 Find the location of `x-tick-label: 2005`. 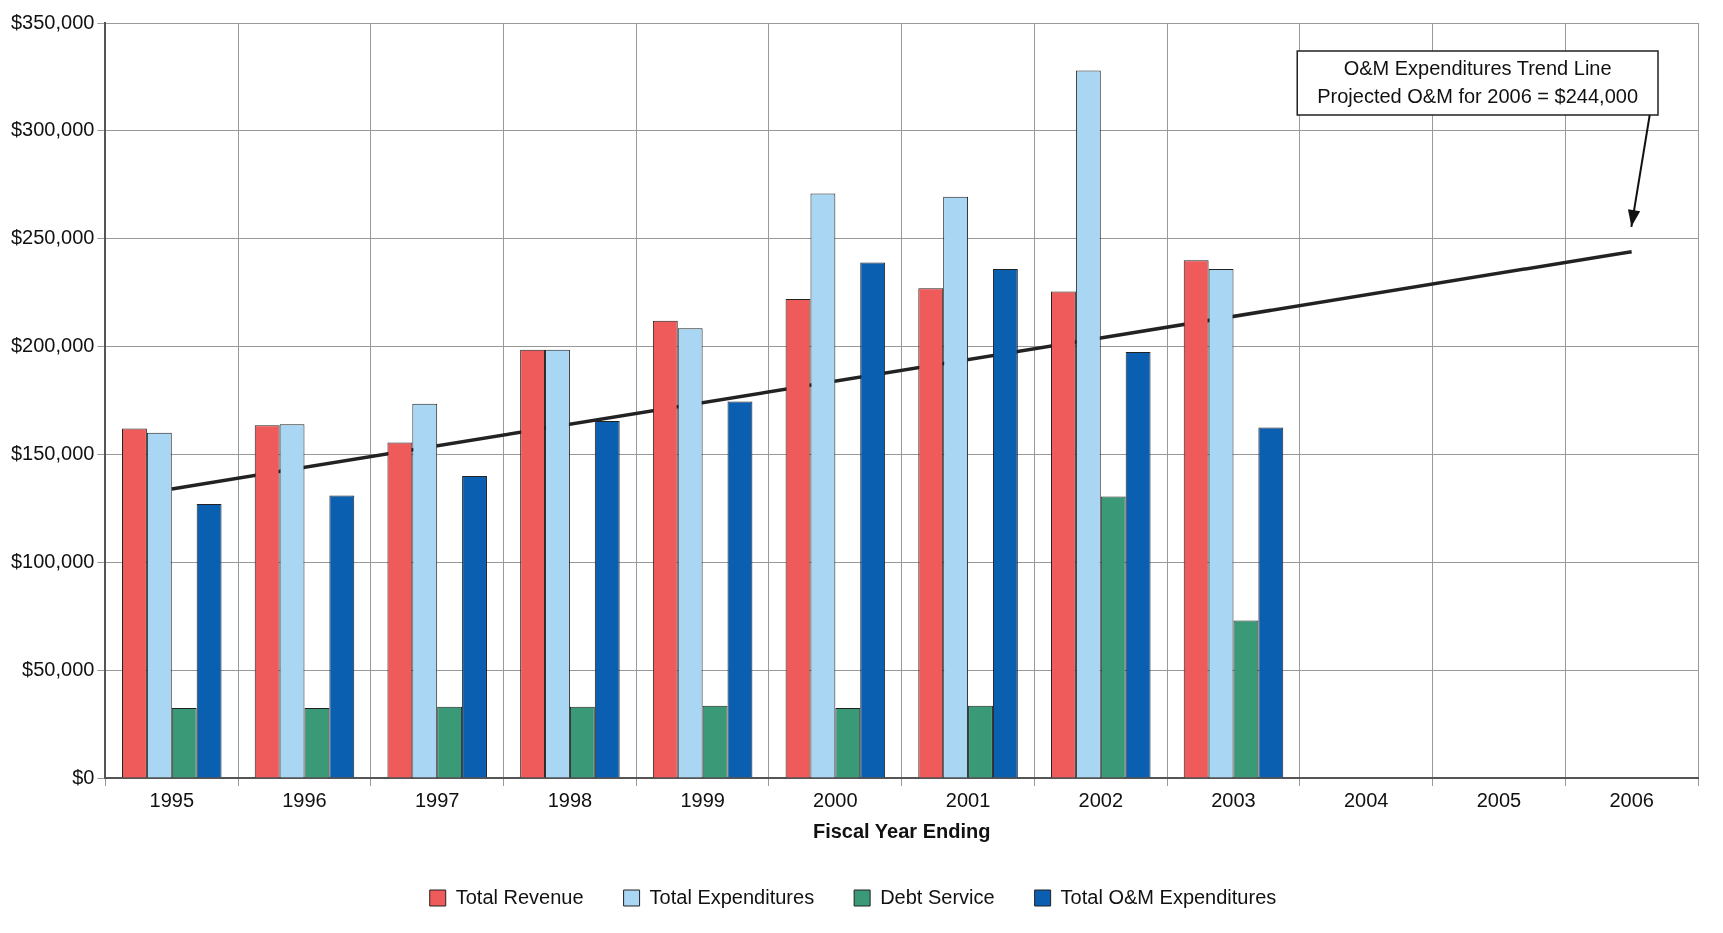

x-tick-label: 2005 is located at coordinates (1499, 799).